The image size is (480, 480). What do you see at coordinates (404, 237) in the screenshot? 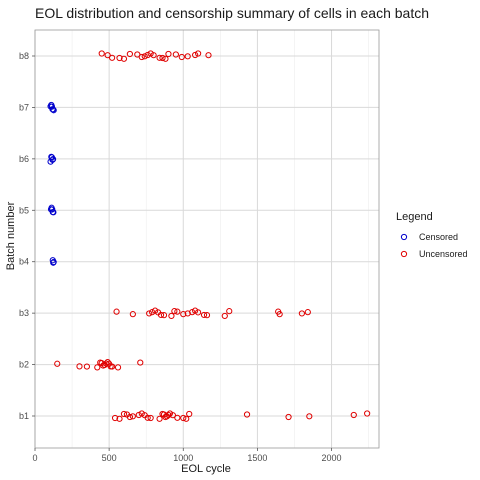
I see `legend-key-censored` at bounding box center [404, 237].